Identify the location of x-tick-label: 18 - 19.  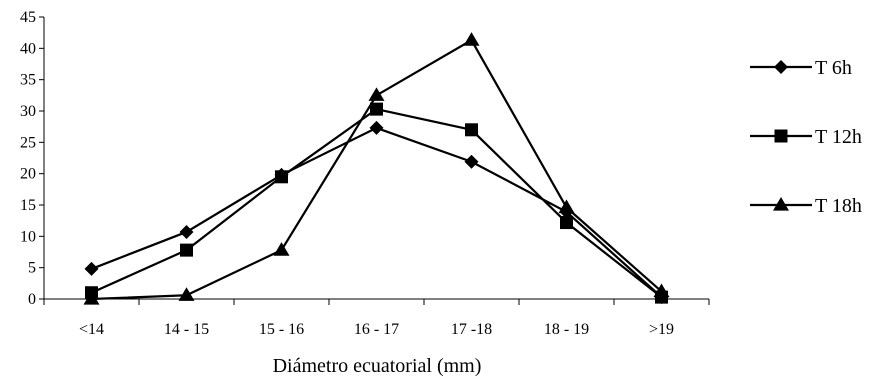
(566, 329).